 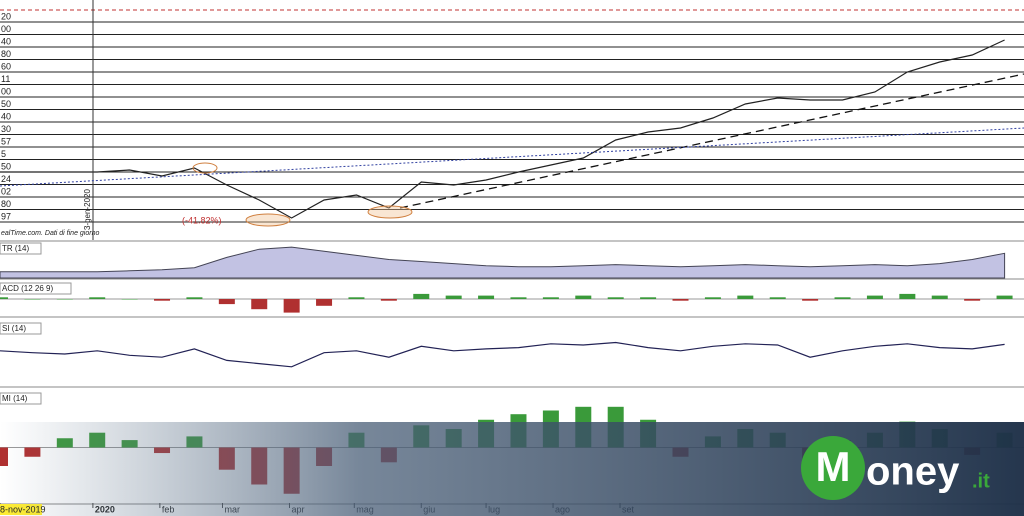 What do you see at coordinates (27, 288) in the screenshot?
I see `pane-label: ACD (12 26 9)` at bounding box center [27, 288].